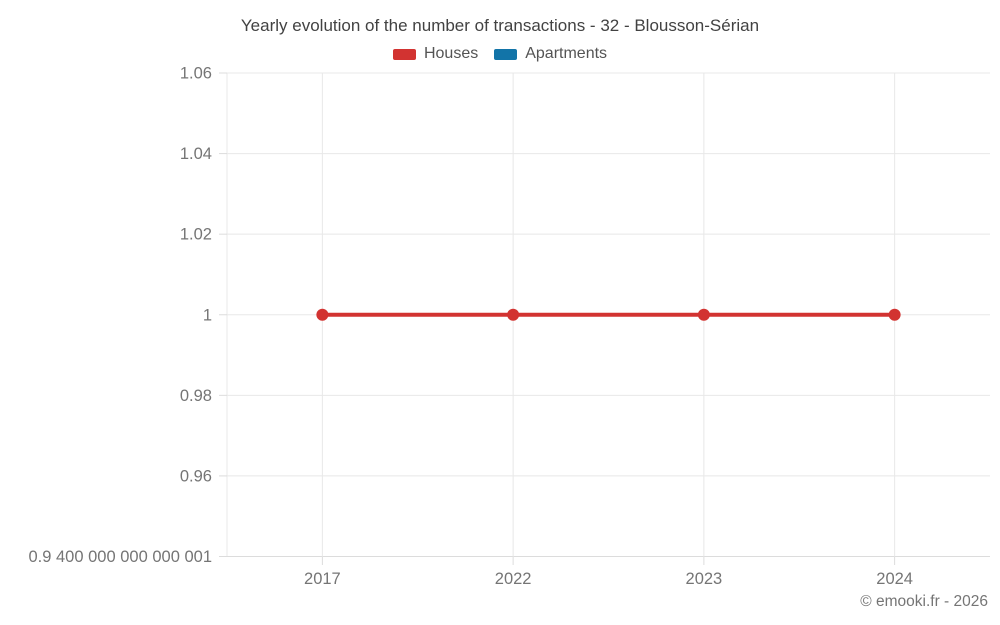 Image resolution: width=1000 pixels, height=625 pixels. What do you see at coordinates (207, 315) in the screenshot?
I see `y-axis-label: 1` at bounding box center [207, 315].